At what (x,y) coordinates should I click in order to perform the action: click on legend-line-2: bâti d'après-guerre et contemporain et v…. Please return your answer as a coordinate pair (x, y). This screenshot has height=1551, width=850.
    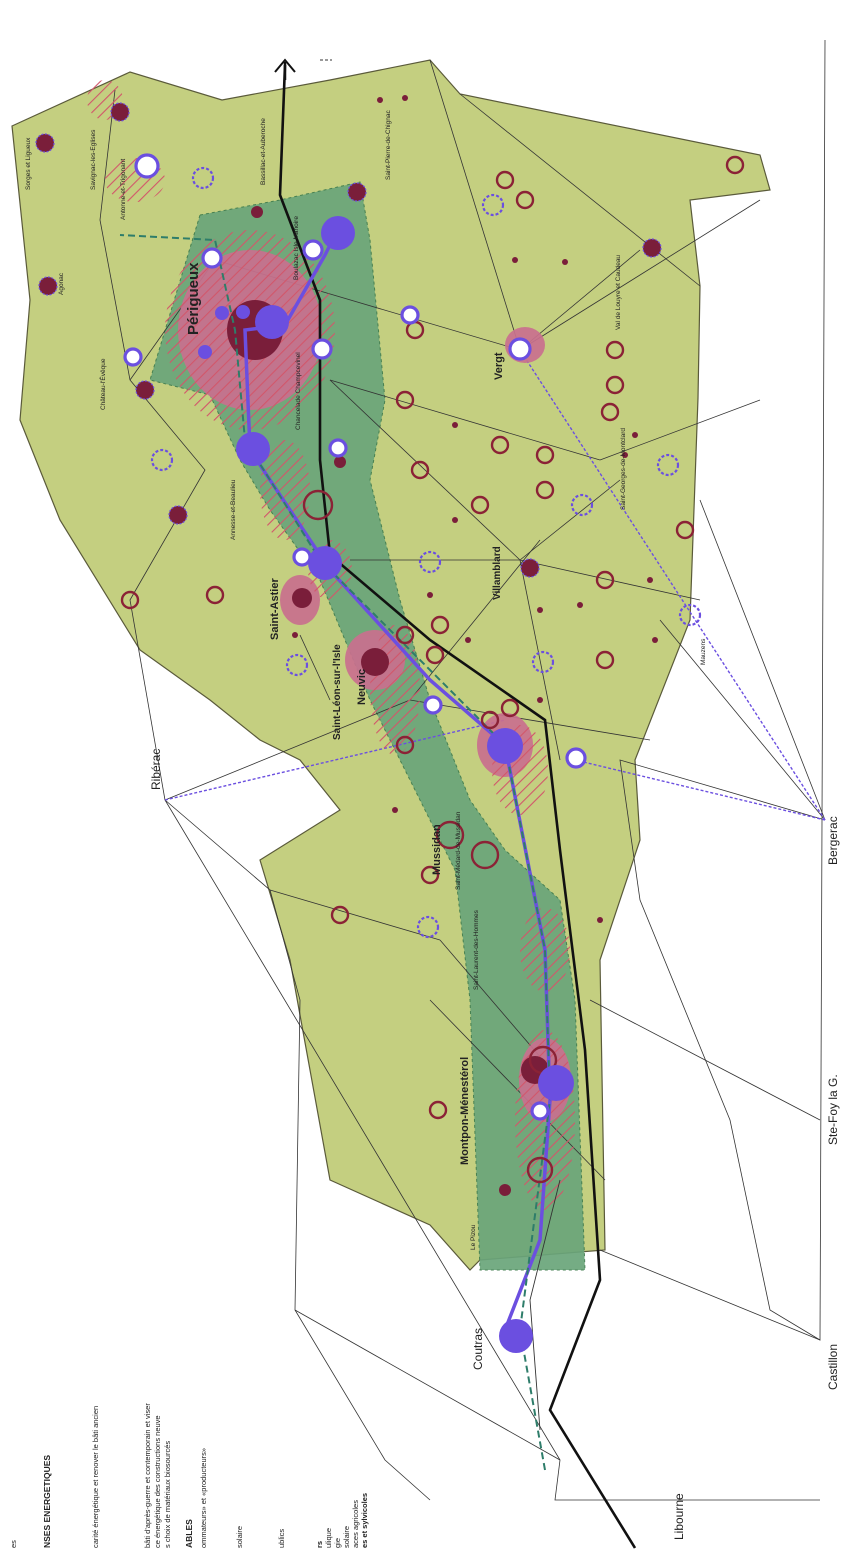
    Looking at the image, I should click on (147, 1475).